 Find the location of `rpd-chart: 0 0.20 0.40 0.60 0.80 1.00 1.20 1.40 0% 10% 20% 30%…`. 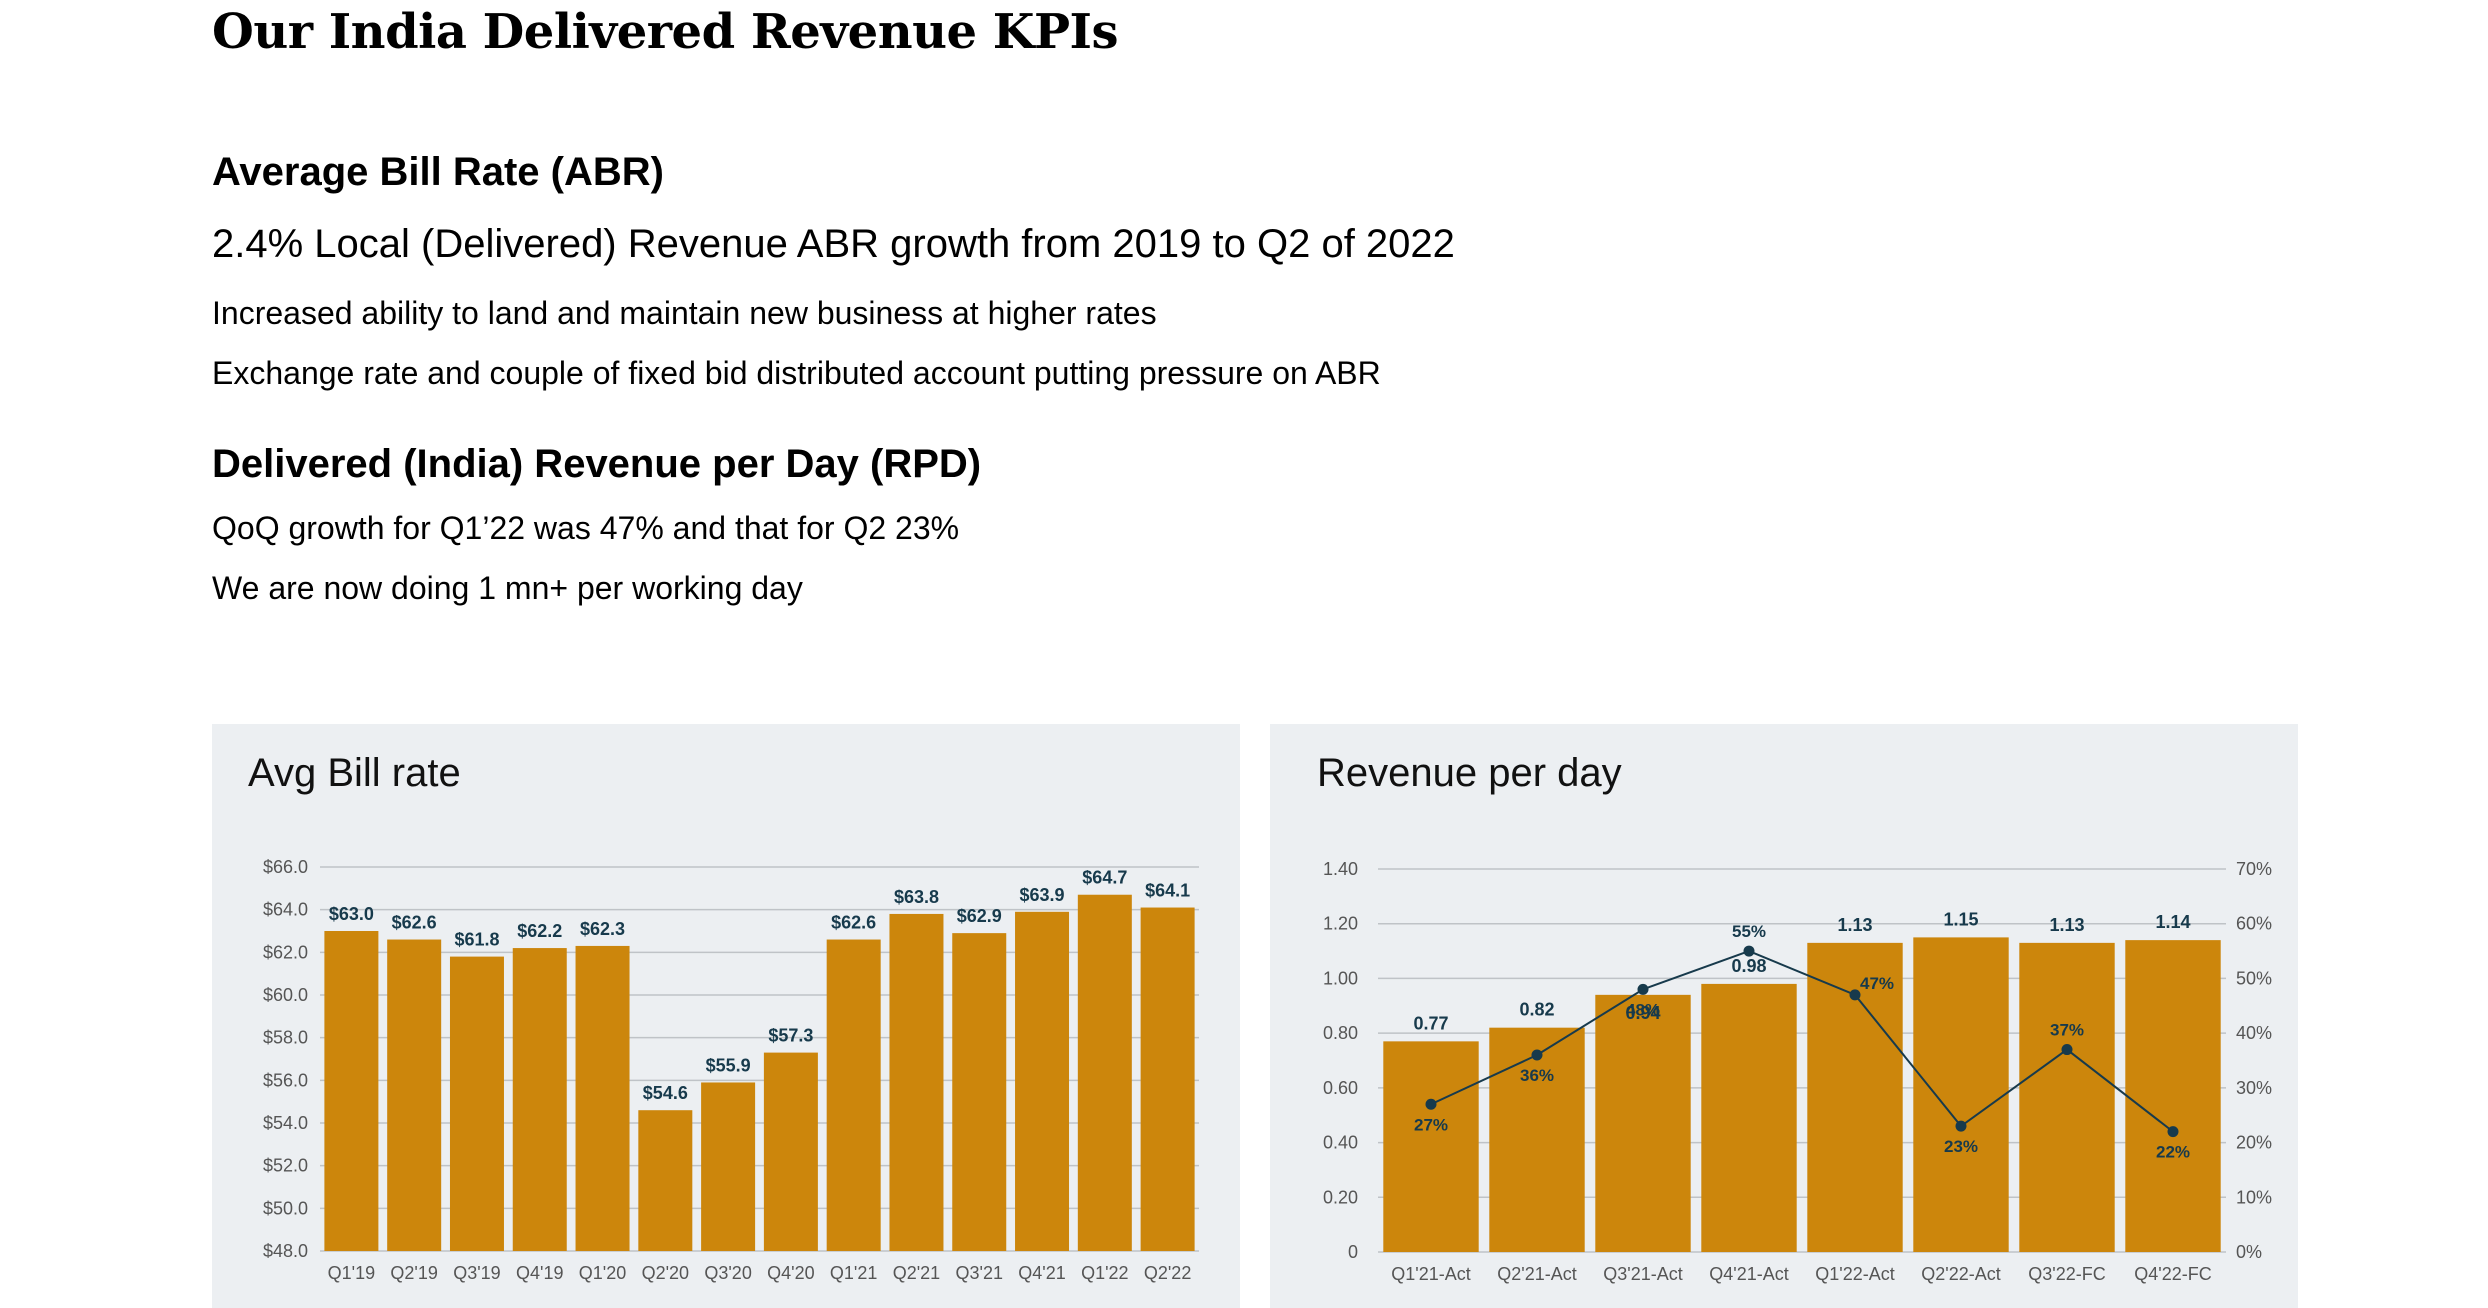

rpd-chart: 0 0.20 0.40 0.60 0.80 1.00 1.20 1.40 0% 10% 20% 30%… is located at coordinates (1797, 1071).